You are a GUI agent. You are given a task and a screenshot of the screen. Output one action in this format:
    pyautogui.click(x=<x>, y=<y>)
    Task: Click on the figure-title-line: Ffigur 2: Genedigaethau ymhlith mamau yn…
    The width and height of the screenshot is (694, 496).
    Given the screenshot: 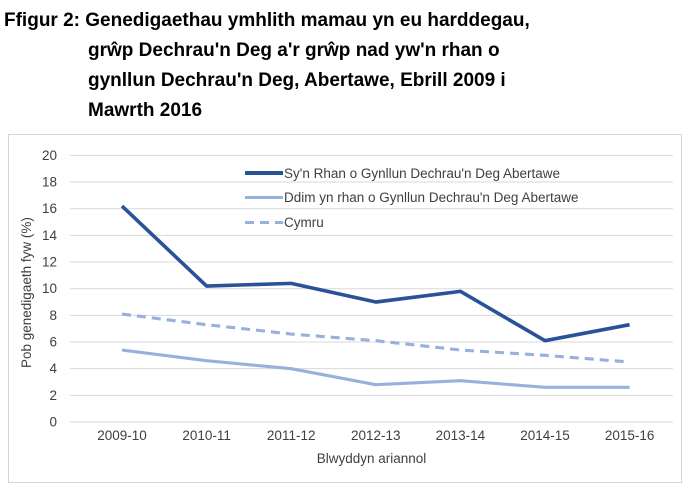 What is the action you would take?
    pyautogui.click(x=267, y=20)
    